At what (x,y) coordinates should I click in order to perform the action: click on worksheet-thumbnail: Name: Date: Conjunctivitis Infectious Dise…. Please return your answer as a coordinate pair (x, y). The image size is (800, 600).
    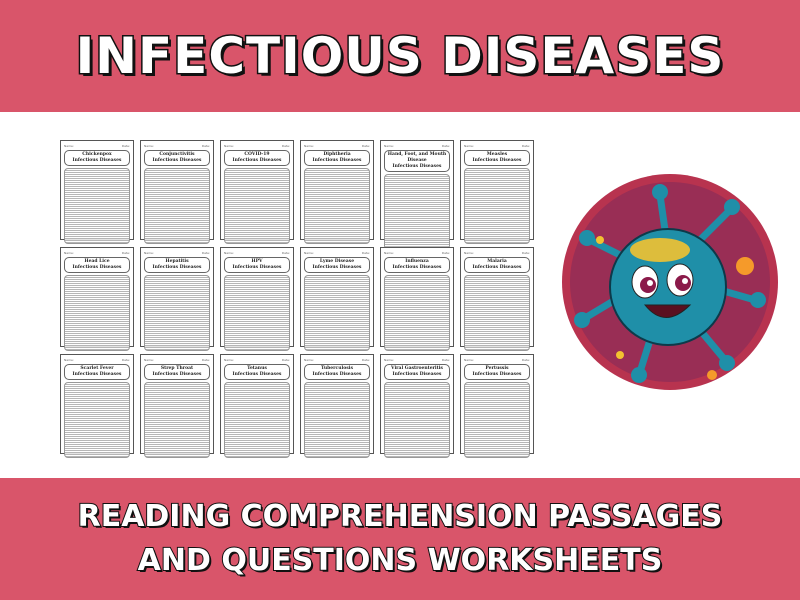
    Looking at the image, I should click on (177, 192).